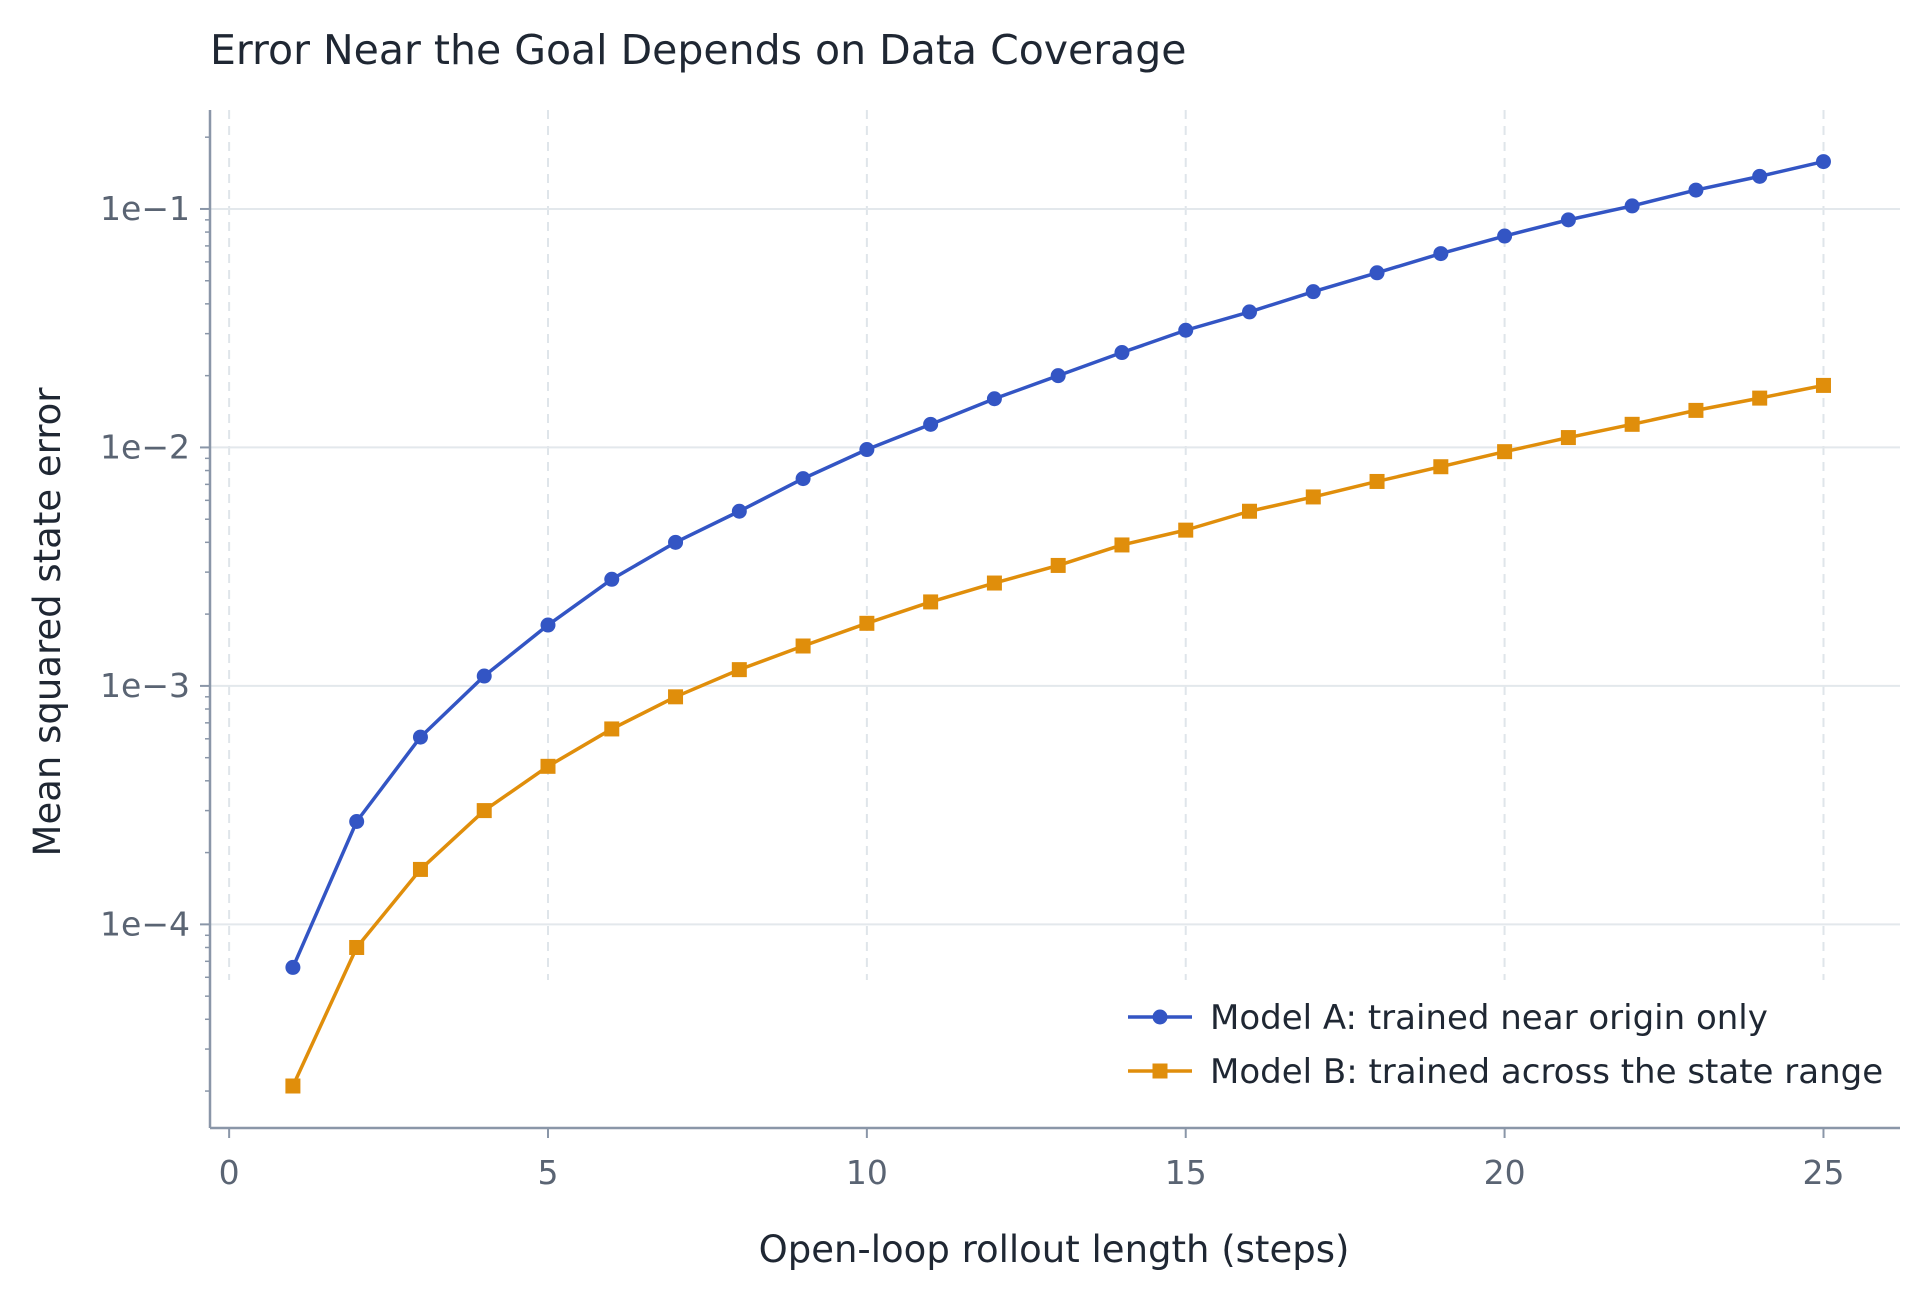 The height and width of the screenshot is (1292, 1920). What do you see at coordinates (1054, 1249) in the screenshot?
I see `x-axis-label: Open-loop rollout length (steps)` at bounding box center [1054, 1249].